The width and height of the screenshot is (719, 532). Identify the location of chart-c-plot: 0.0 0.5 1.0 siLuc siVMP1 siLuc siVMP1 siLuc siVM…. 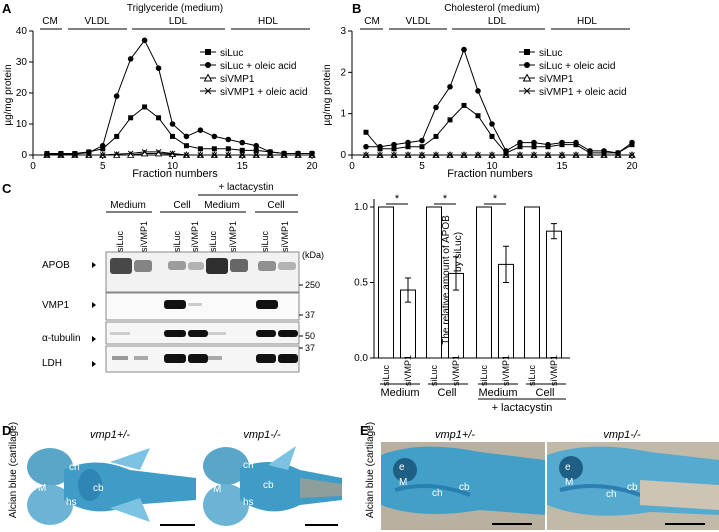
(462, 289).